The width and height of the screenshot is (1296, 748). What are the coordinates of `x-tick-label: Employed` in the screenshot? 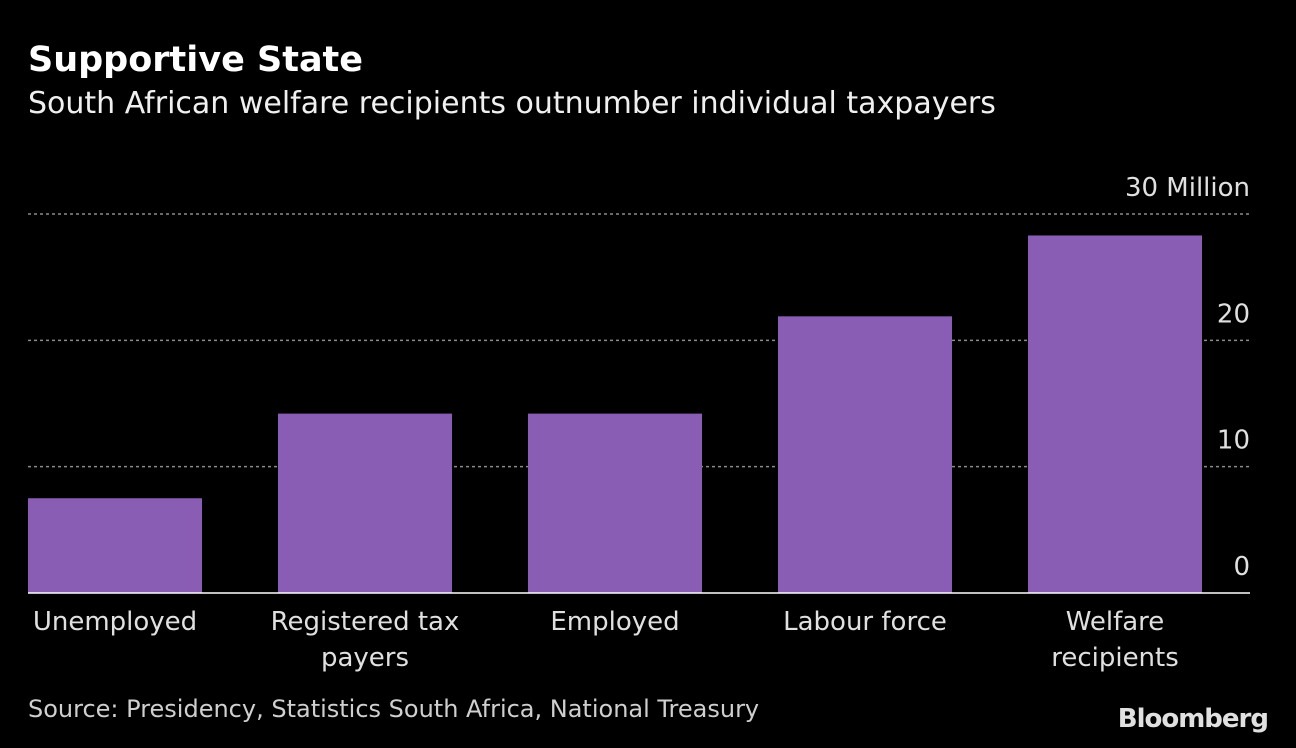 It's located at (615, 622).